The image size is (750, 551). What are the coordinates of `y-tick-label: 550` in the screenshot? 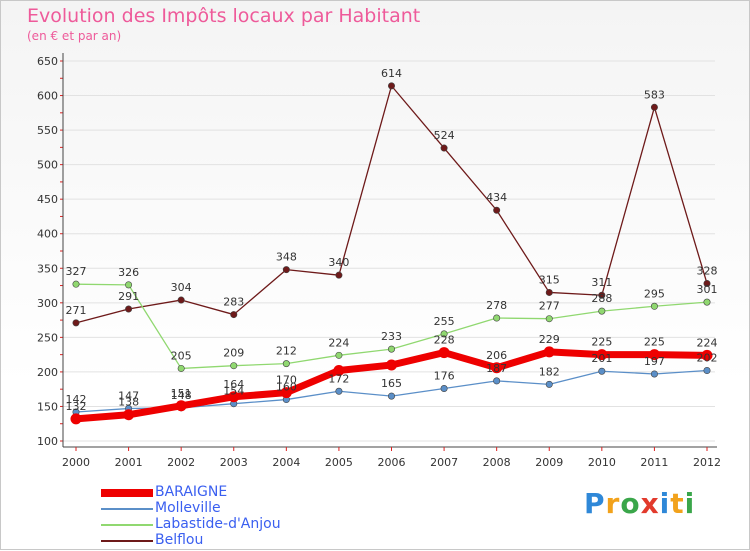 It's located at (47, 130).